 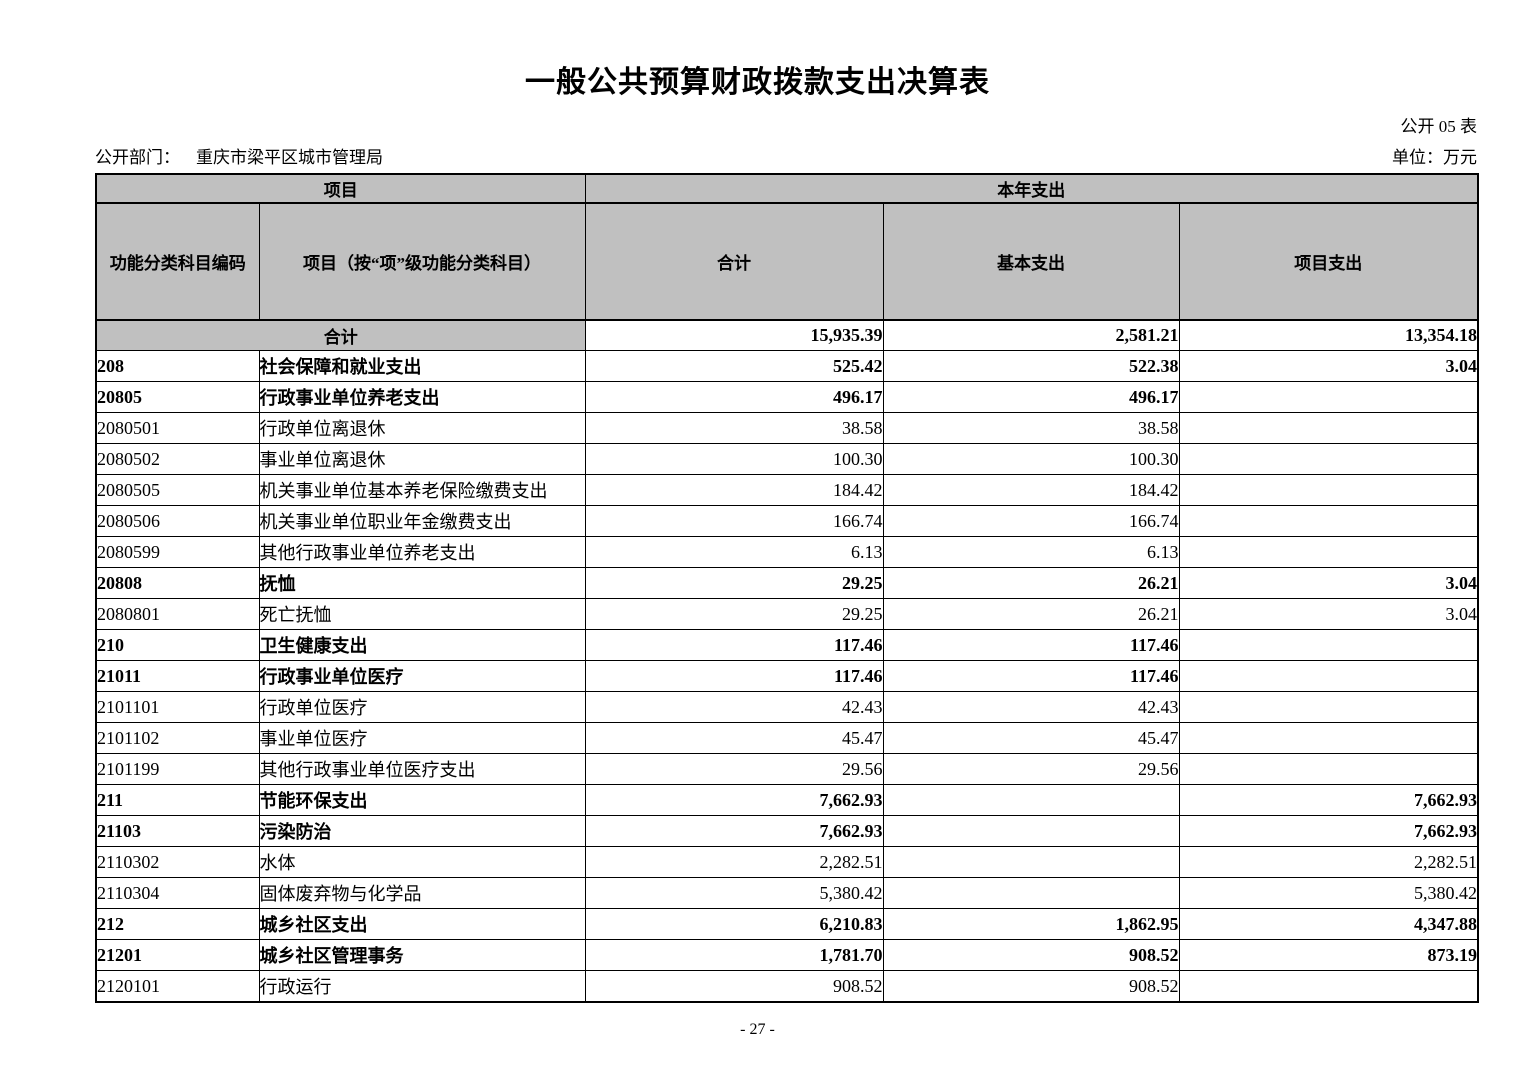 I want to click on table-row: 21011 行政事业单位医疗 117.46 117.46, so click(x=787, y=676).